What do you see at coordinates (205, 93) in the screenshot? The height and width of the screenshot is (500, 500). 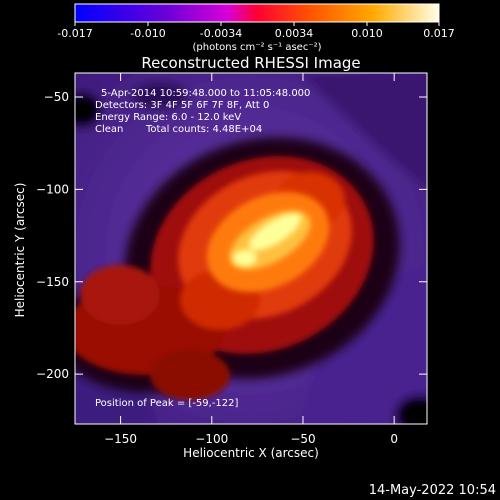 I see `info-time-range: 5-Apr-2014 10:59:48.000 to 11:05:48.000` at bounding box center [205, 93].